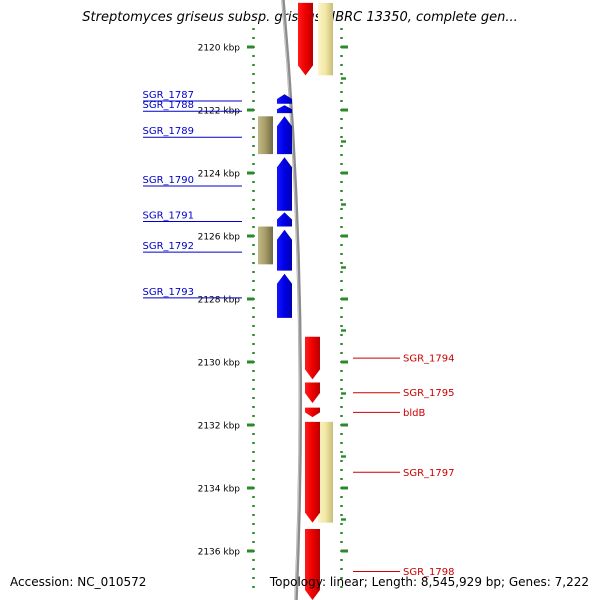  Describe the element at coordinates (429, 393) in the screenshot. I see `reverse-gene-label-2: SGR_1795` at that location.